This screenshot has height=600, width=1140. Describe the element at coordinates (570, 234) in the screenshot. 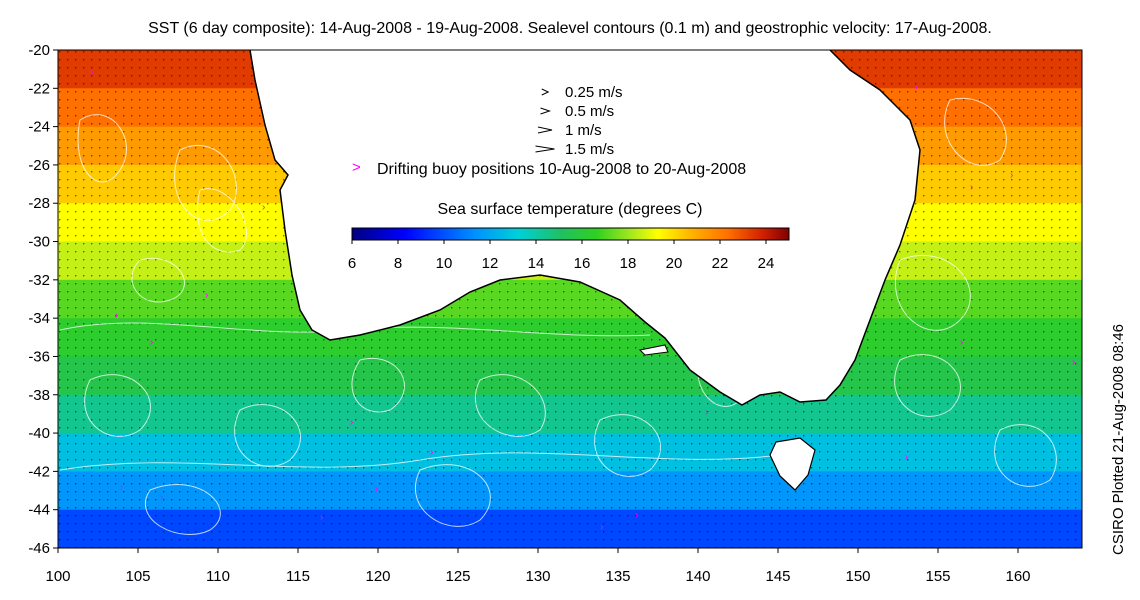

I see `sst-colorbar` at that location.